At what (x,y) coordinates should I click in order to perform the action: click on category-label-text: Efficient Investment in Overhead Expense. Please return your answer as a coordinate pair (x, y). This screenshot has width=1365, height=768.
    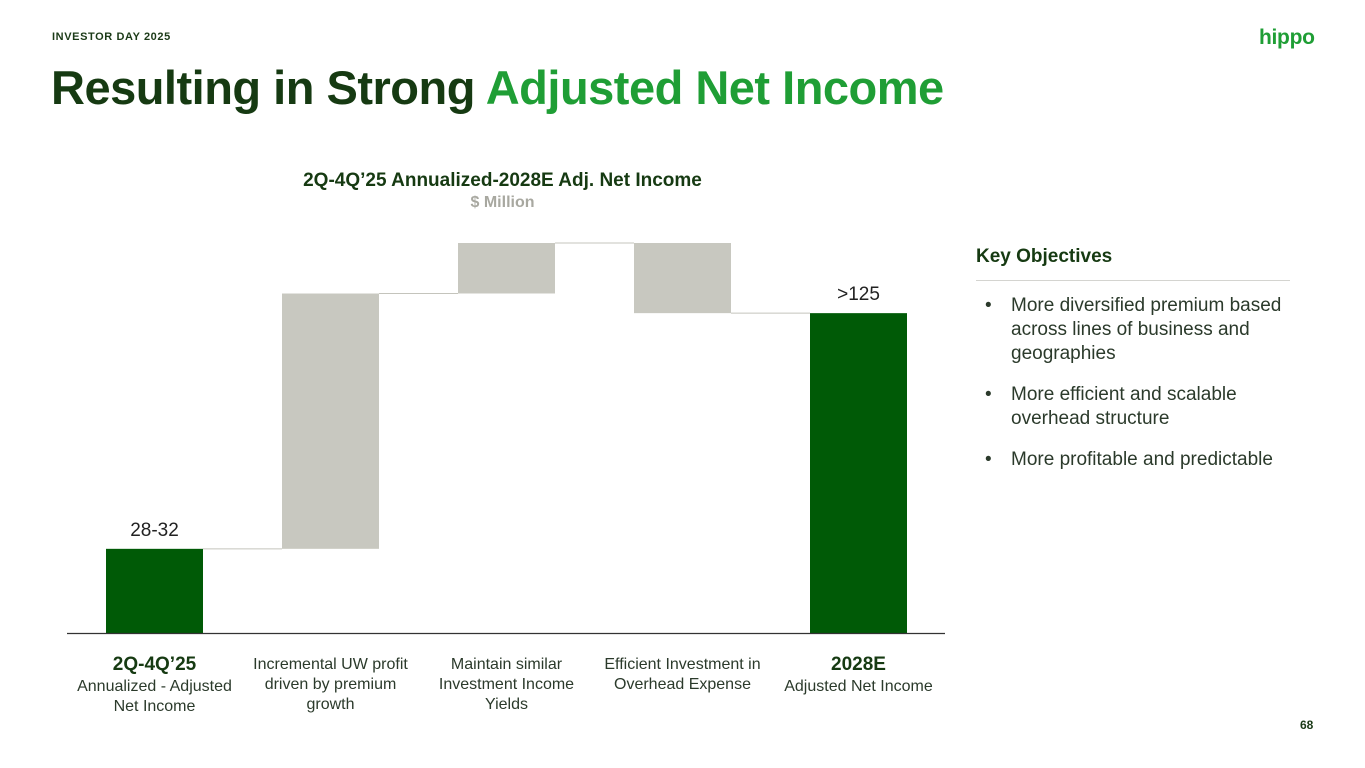
    Looking at the image, I should click on (682, 674).